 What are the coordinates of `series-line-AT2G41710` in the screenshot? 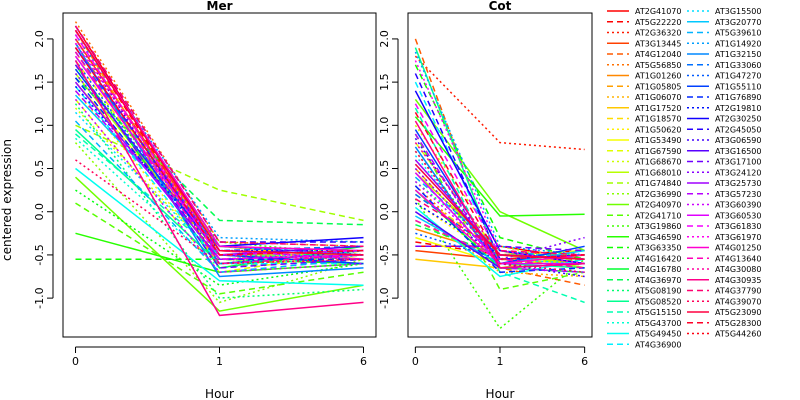 It's located at (499, 212).